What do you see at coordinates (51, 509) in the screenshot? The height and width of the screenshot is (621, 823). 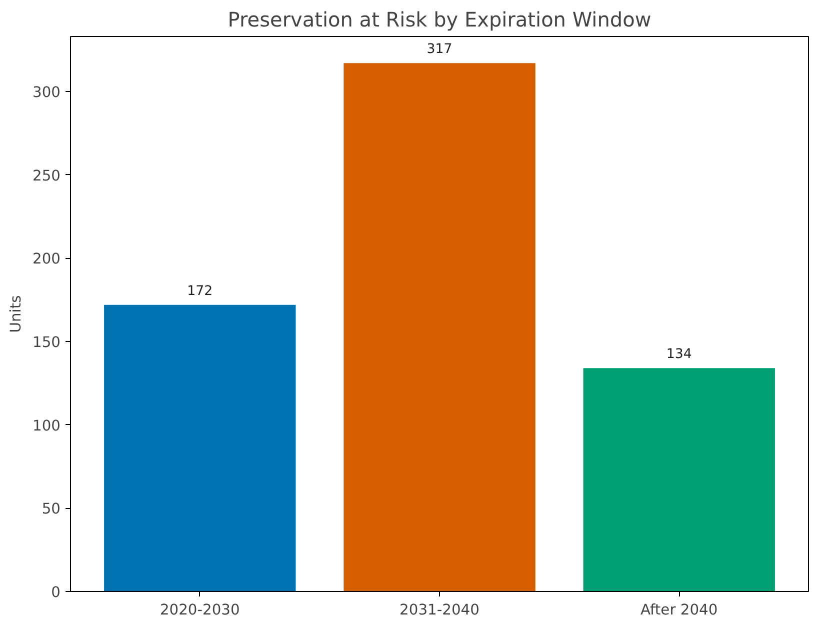 I see `y-tick-label: 50` at bounding box center [51, 509].